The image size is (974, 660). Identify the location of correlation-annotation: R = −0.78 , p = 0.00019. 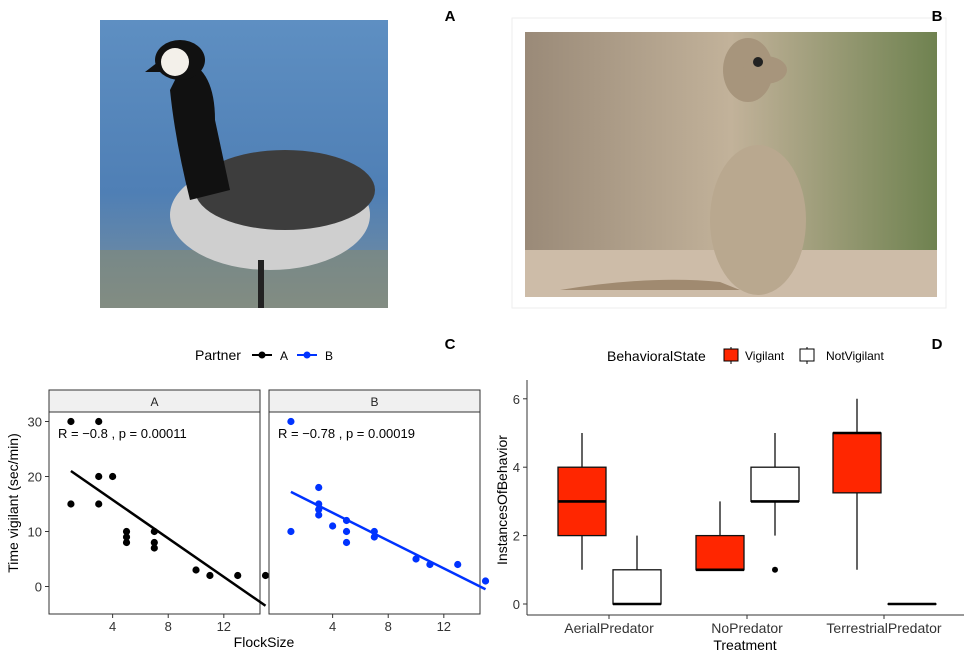
(346, 433).